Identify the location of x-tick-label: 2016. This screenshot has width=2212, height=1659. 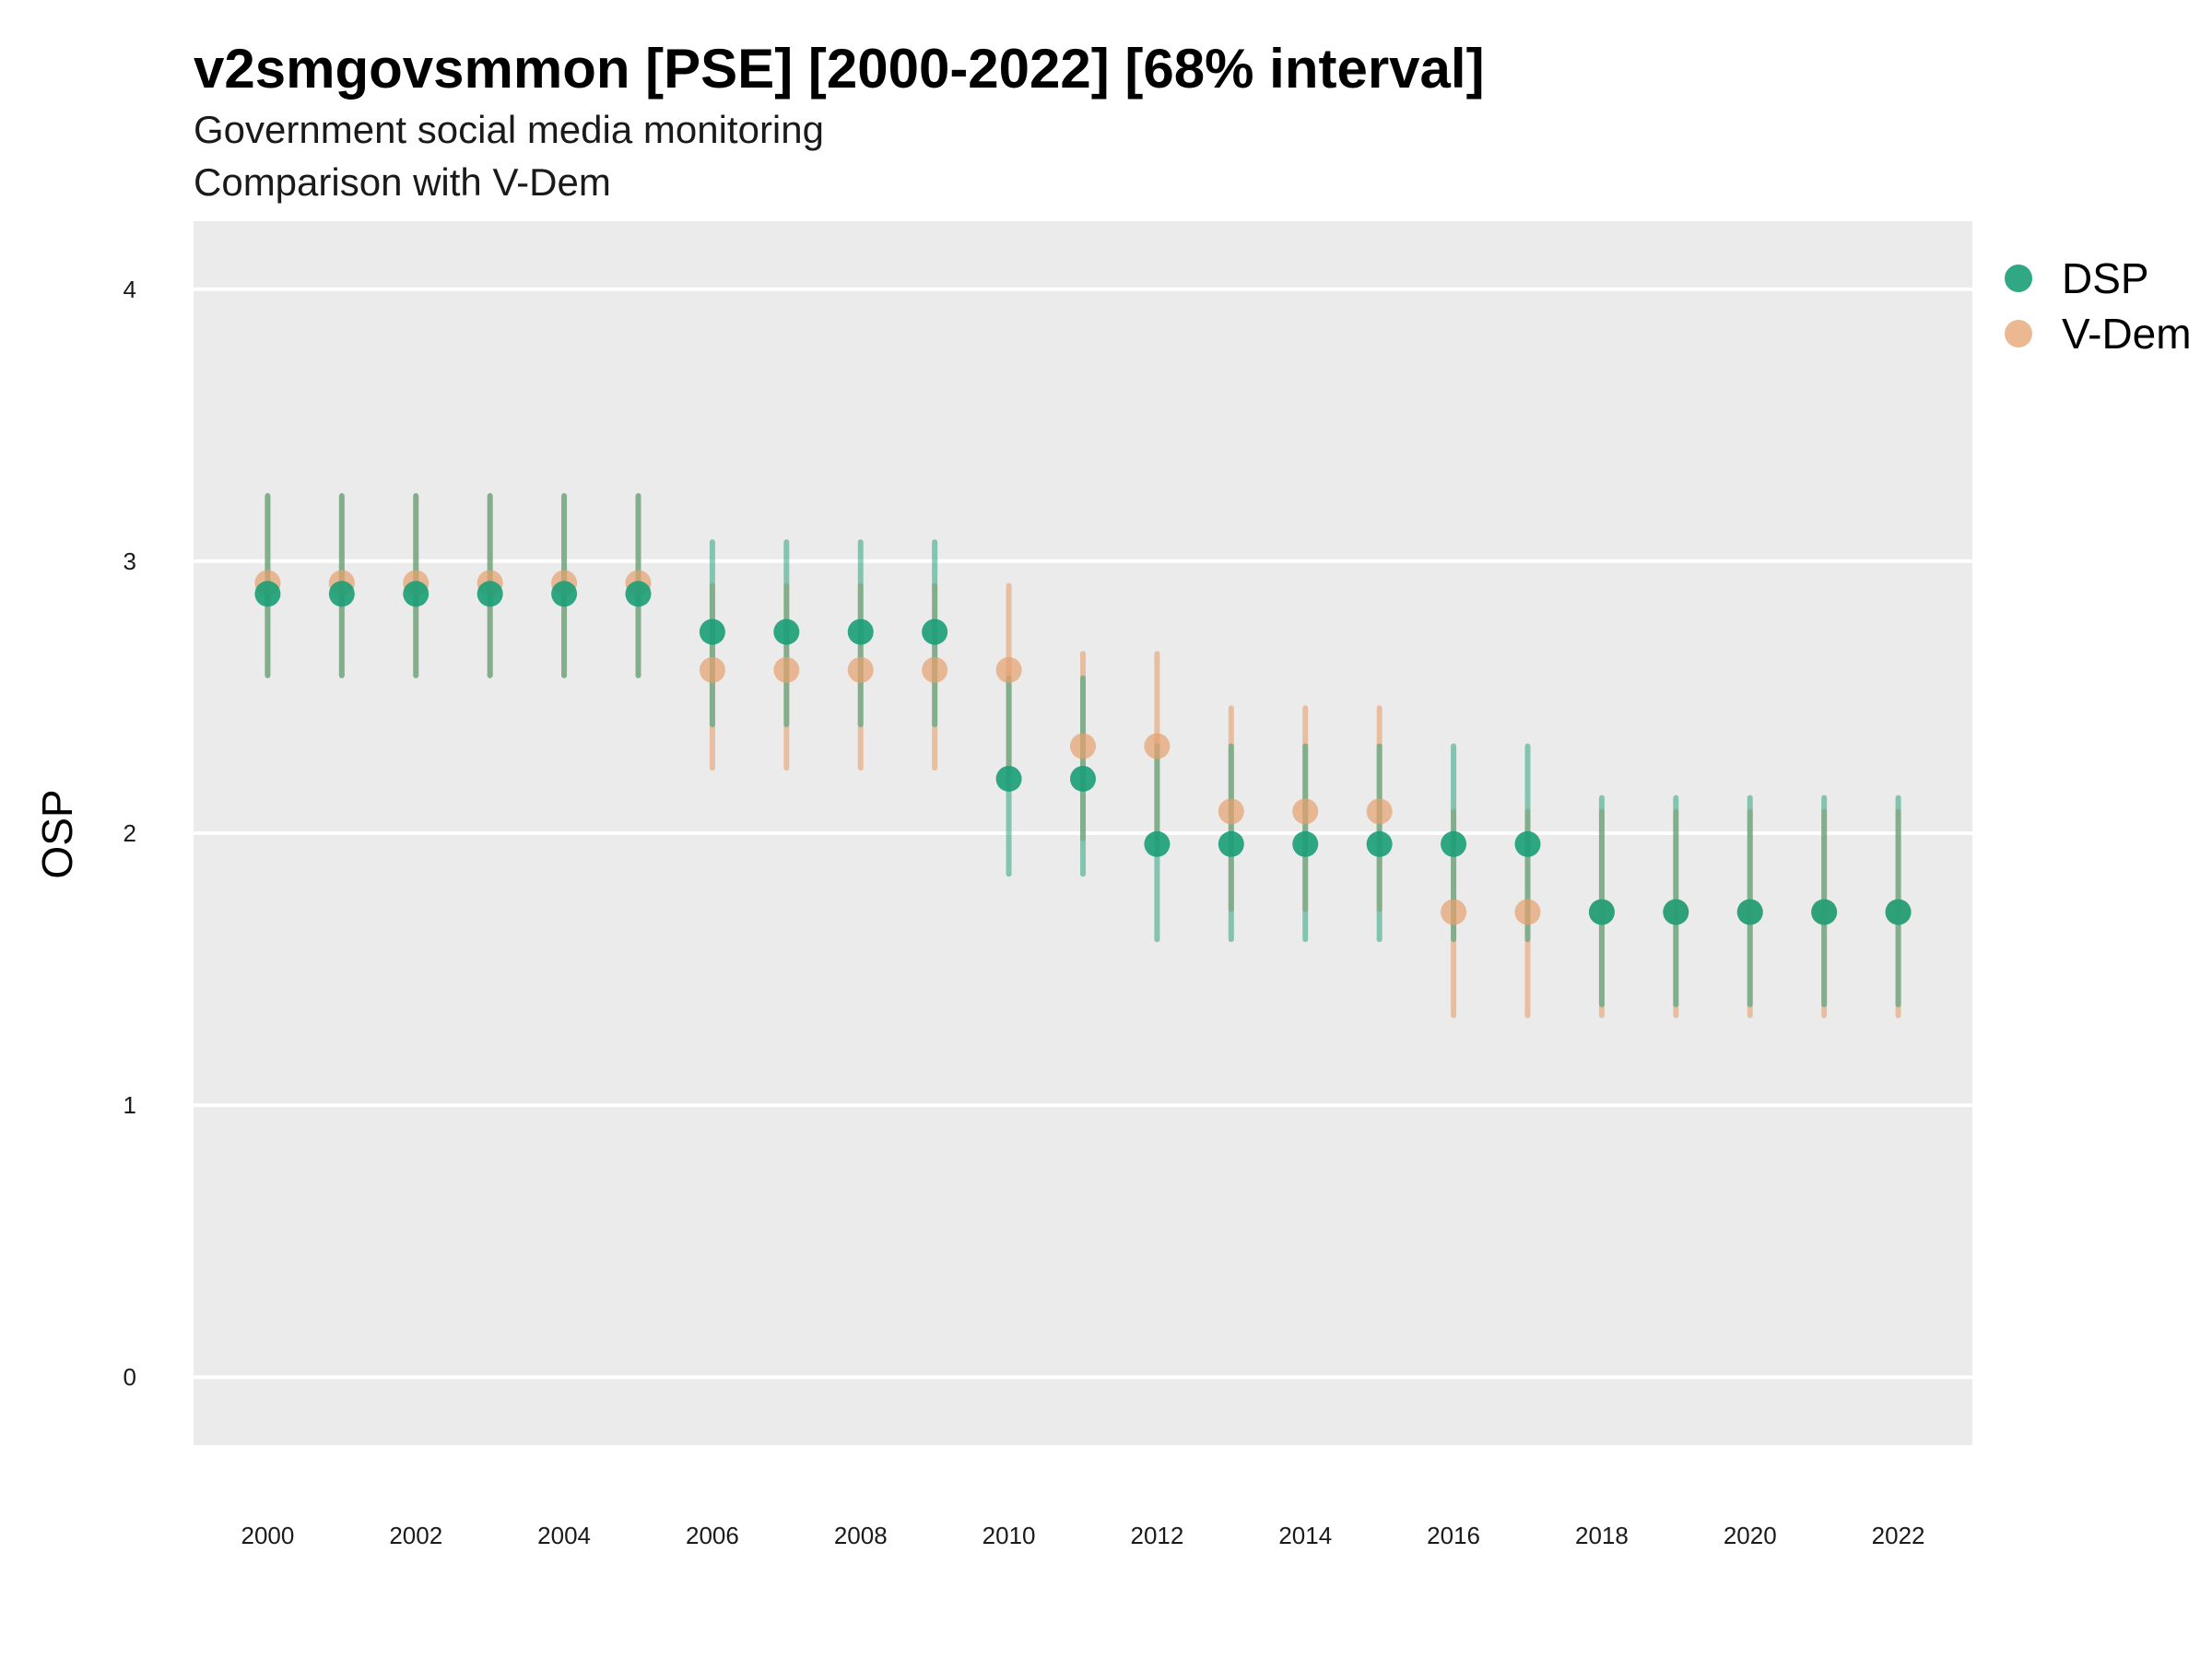
(1453, 1535).